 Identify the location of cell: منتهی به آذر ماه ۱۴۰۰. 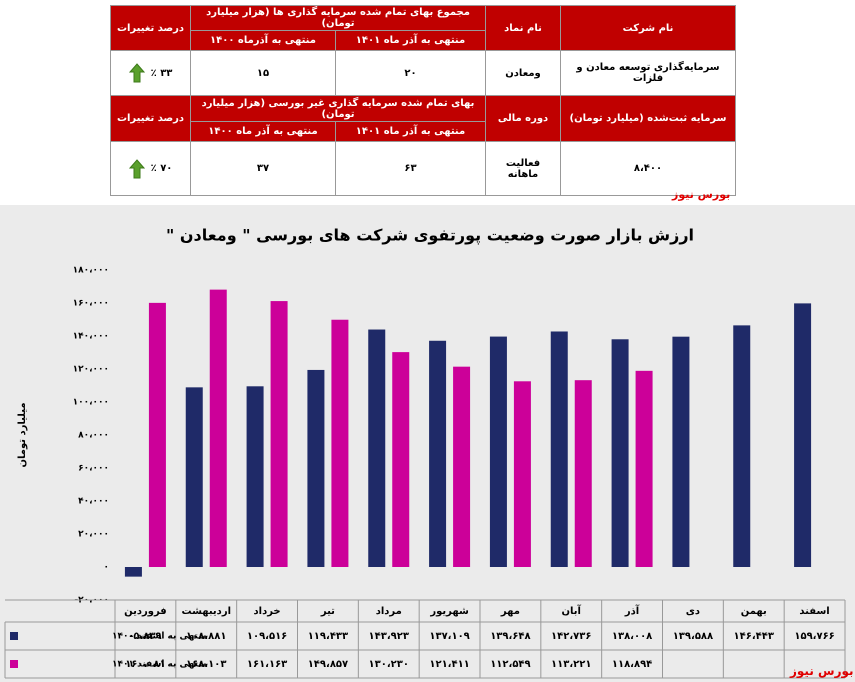
(263, 131).